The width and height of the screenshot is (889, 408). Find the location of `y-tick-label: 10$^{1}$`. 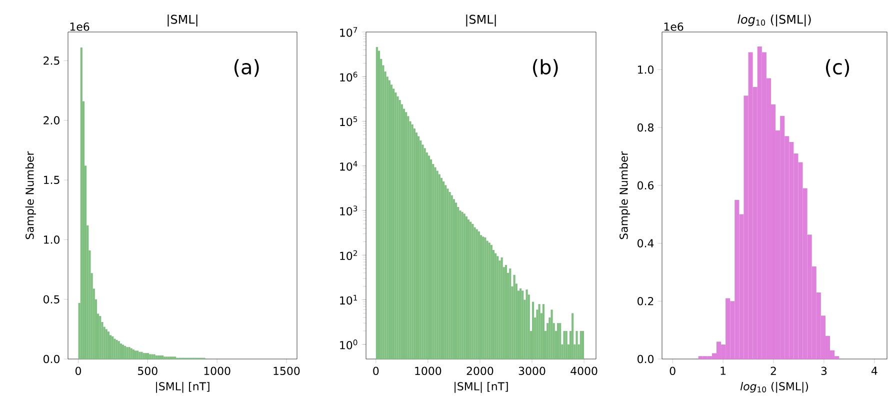

y-tick-label: 10$^{1}$ is located at coordinates (349, 299).